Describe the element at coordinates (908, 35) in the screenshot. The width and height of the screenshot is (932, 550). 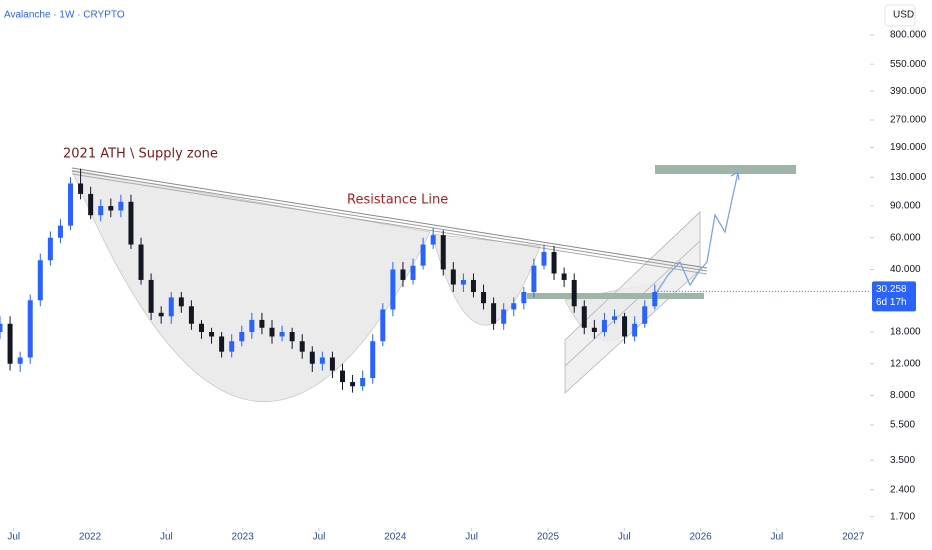
I see `y-tick-label: 800.000` at that location.